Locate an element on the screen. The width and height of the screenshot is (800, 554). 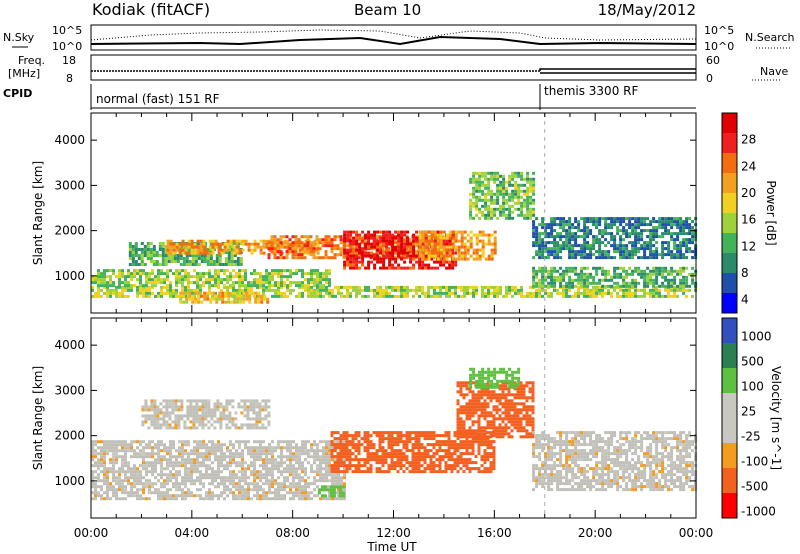
nsky-trace is located at coordinates (393, 40).